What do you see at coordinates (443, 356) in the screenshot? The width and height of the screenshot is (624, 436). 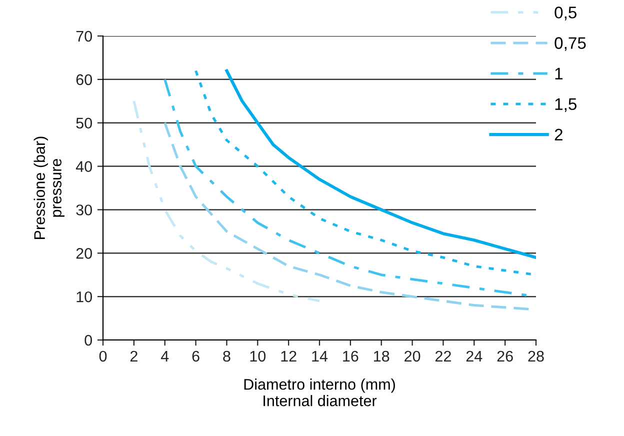 I see `x-tick-label: 22` at bounding box center [443, 356].